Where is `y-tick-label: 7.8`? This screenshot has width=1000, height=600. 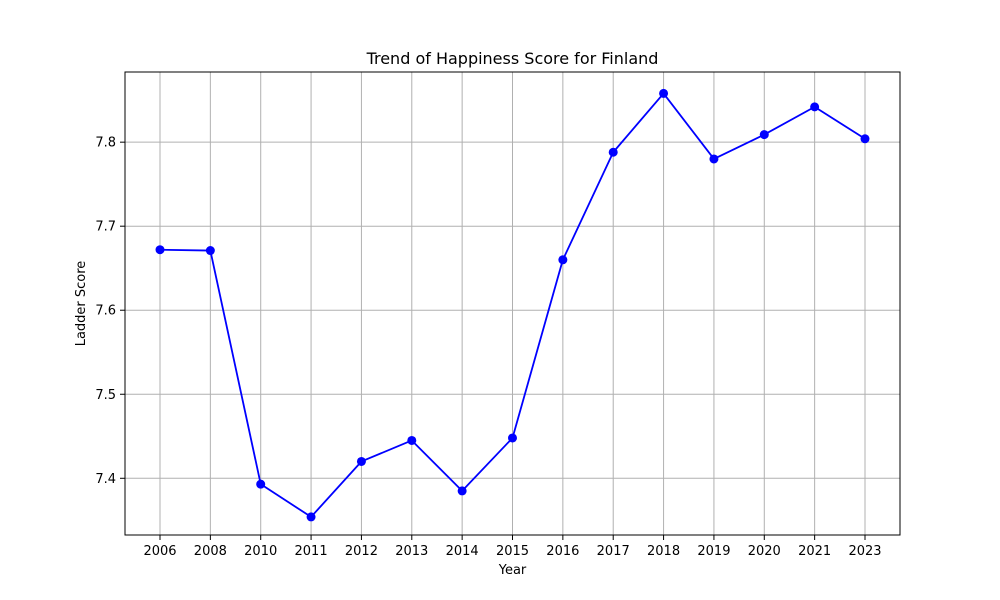 y-tick-label: 7.8 is located at coordinates (105, 143).